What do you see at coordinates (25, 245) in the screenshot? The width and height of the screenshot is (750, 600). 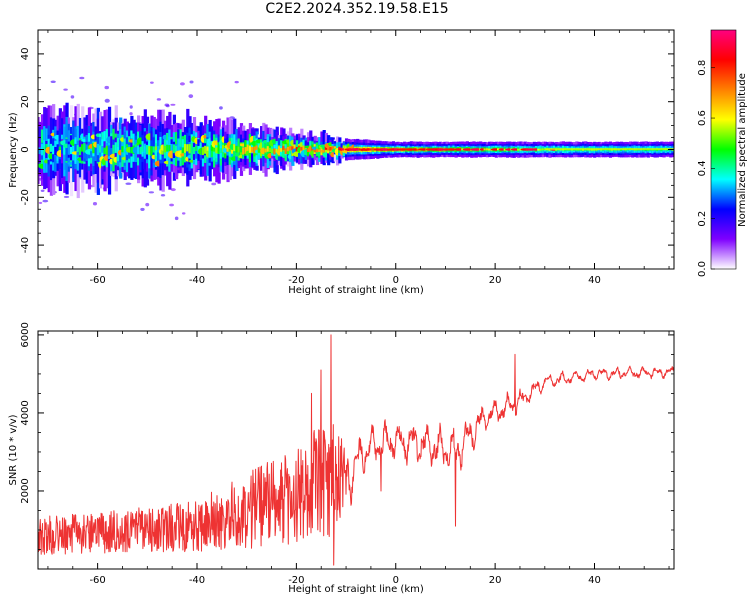 I see `y-tick-label: -40` at bounding box center [25, 245].